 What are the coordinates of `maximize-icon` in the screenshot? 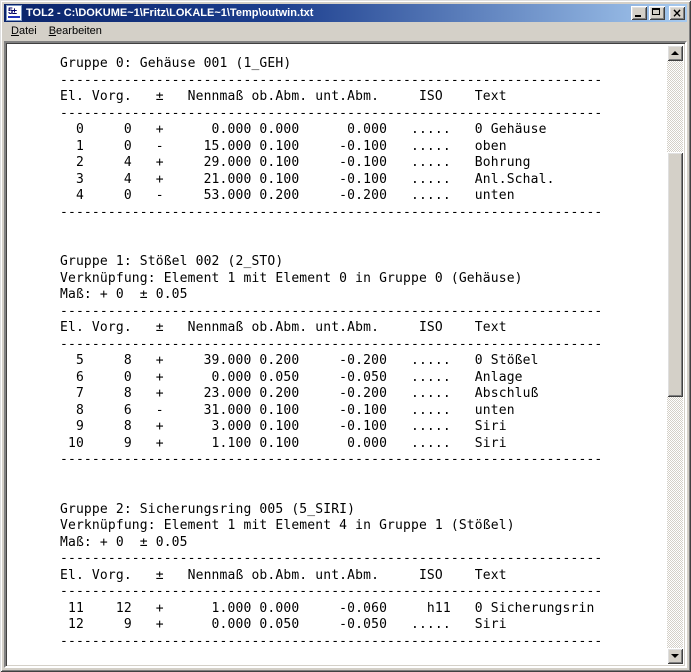 It's located at (656, 11).